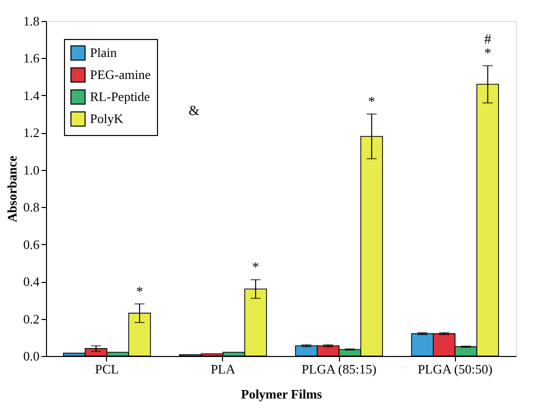 Image resolution: width=548 pixels, height=413 pixels. What do you see at coordinates (107, 369) in the screenshot?
I see `x-tick-label: PCL` at bounding box center [107, 369].